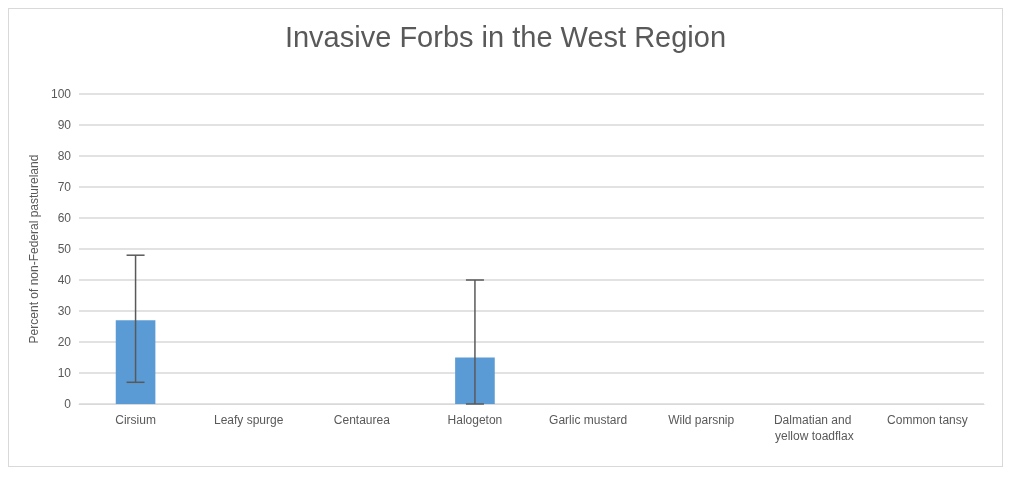  Describe the element at coordinates (248, 420) in the screenshot. I see `x-tick-label: Leafy spurge` at that location.